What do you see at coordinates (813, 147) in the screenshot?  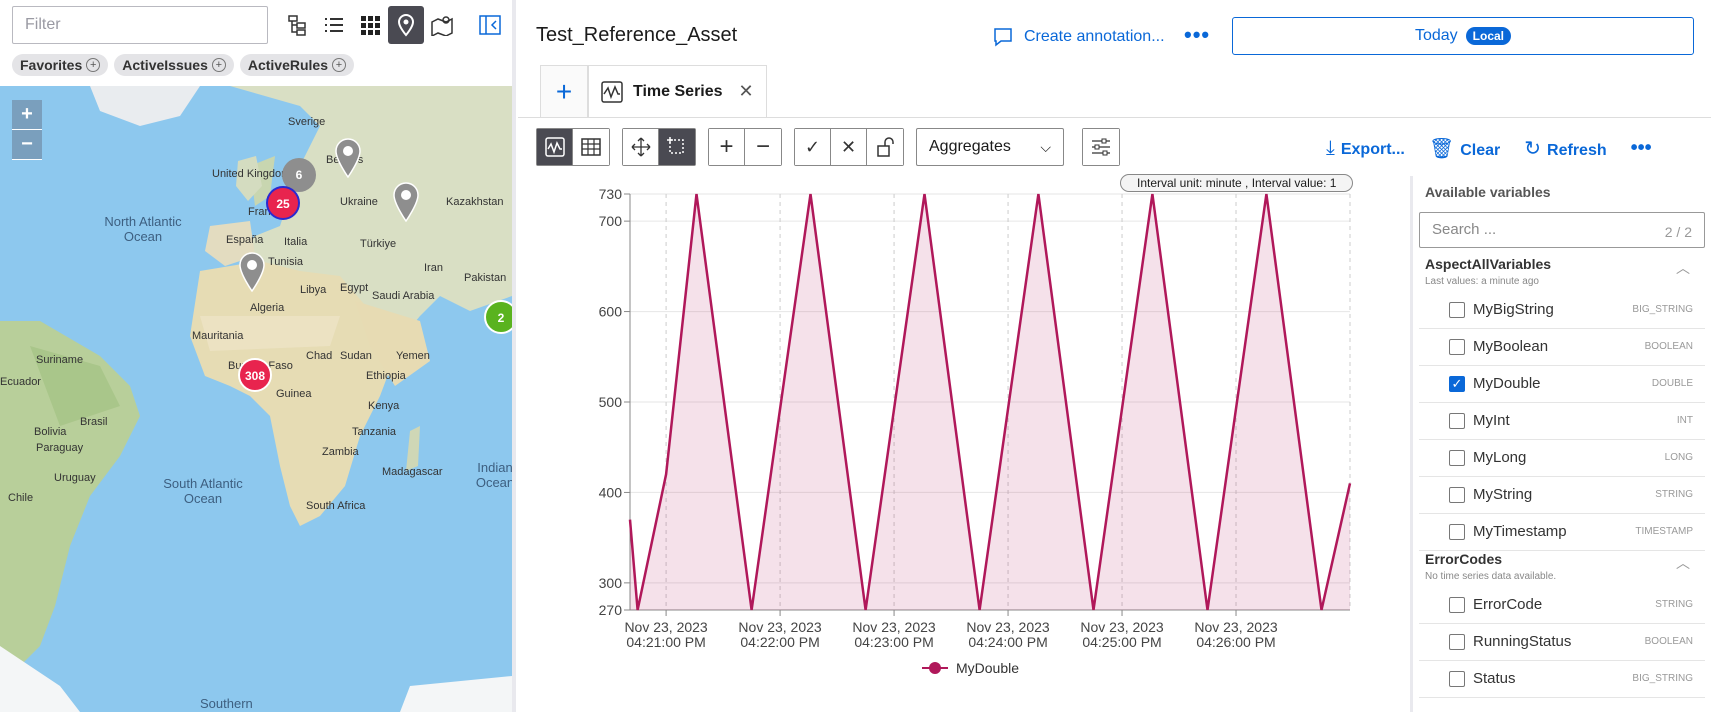 I see `apply-button: ✓` at bounding box center [813, 147].